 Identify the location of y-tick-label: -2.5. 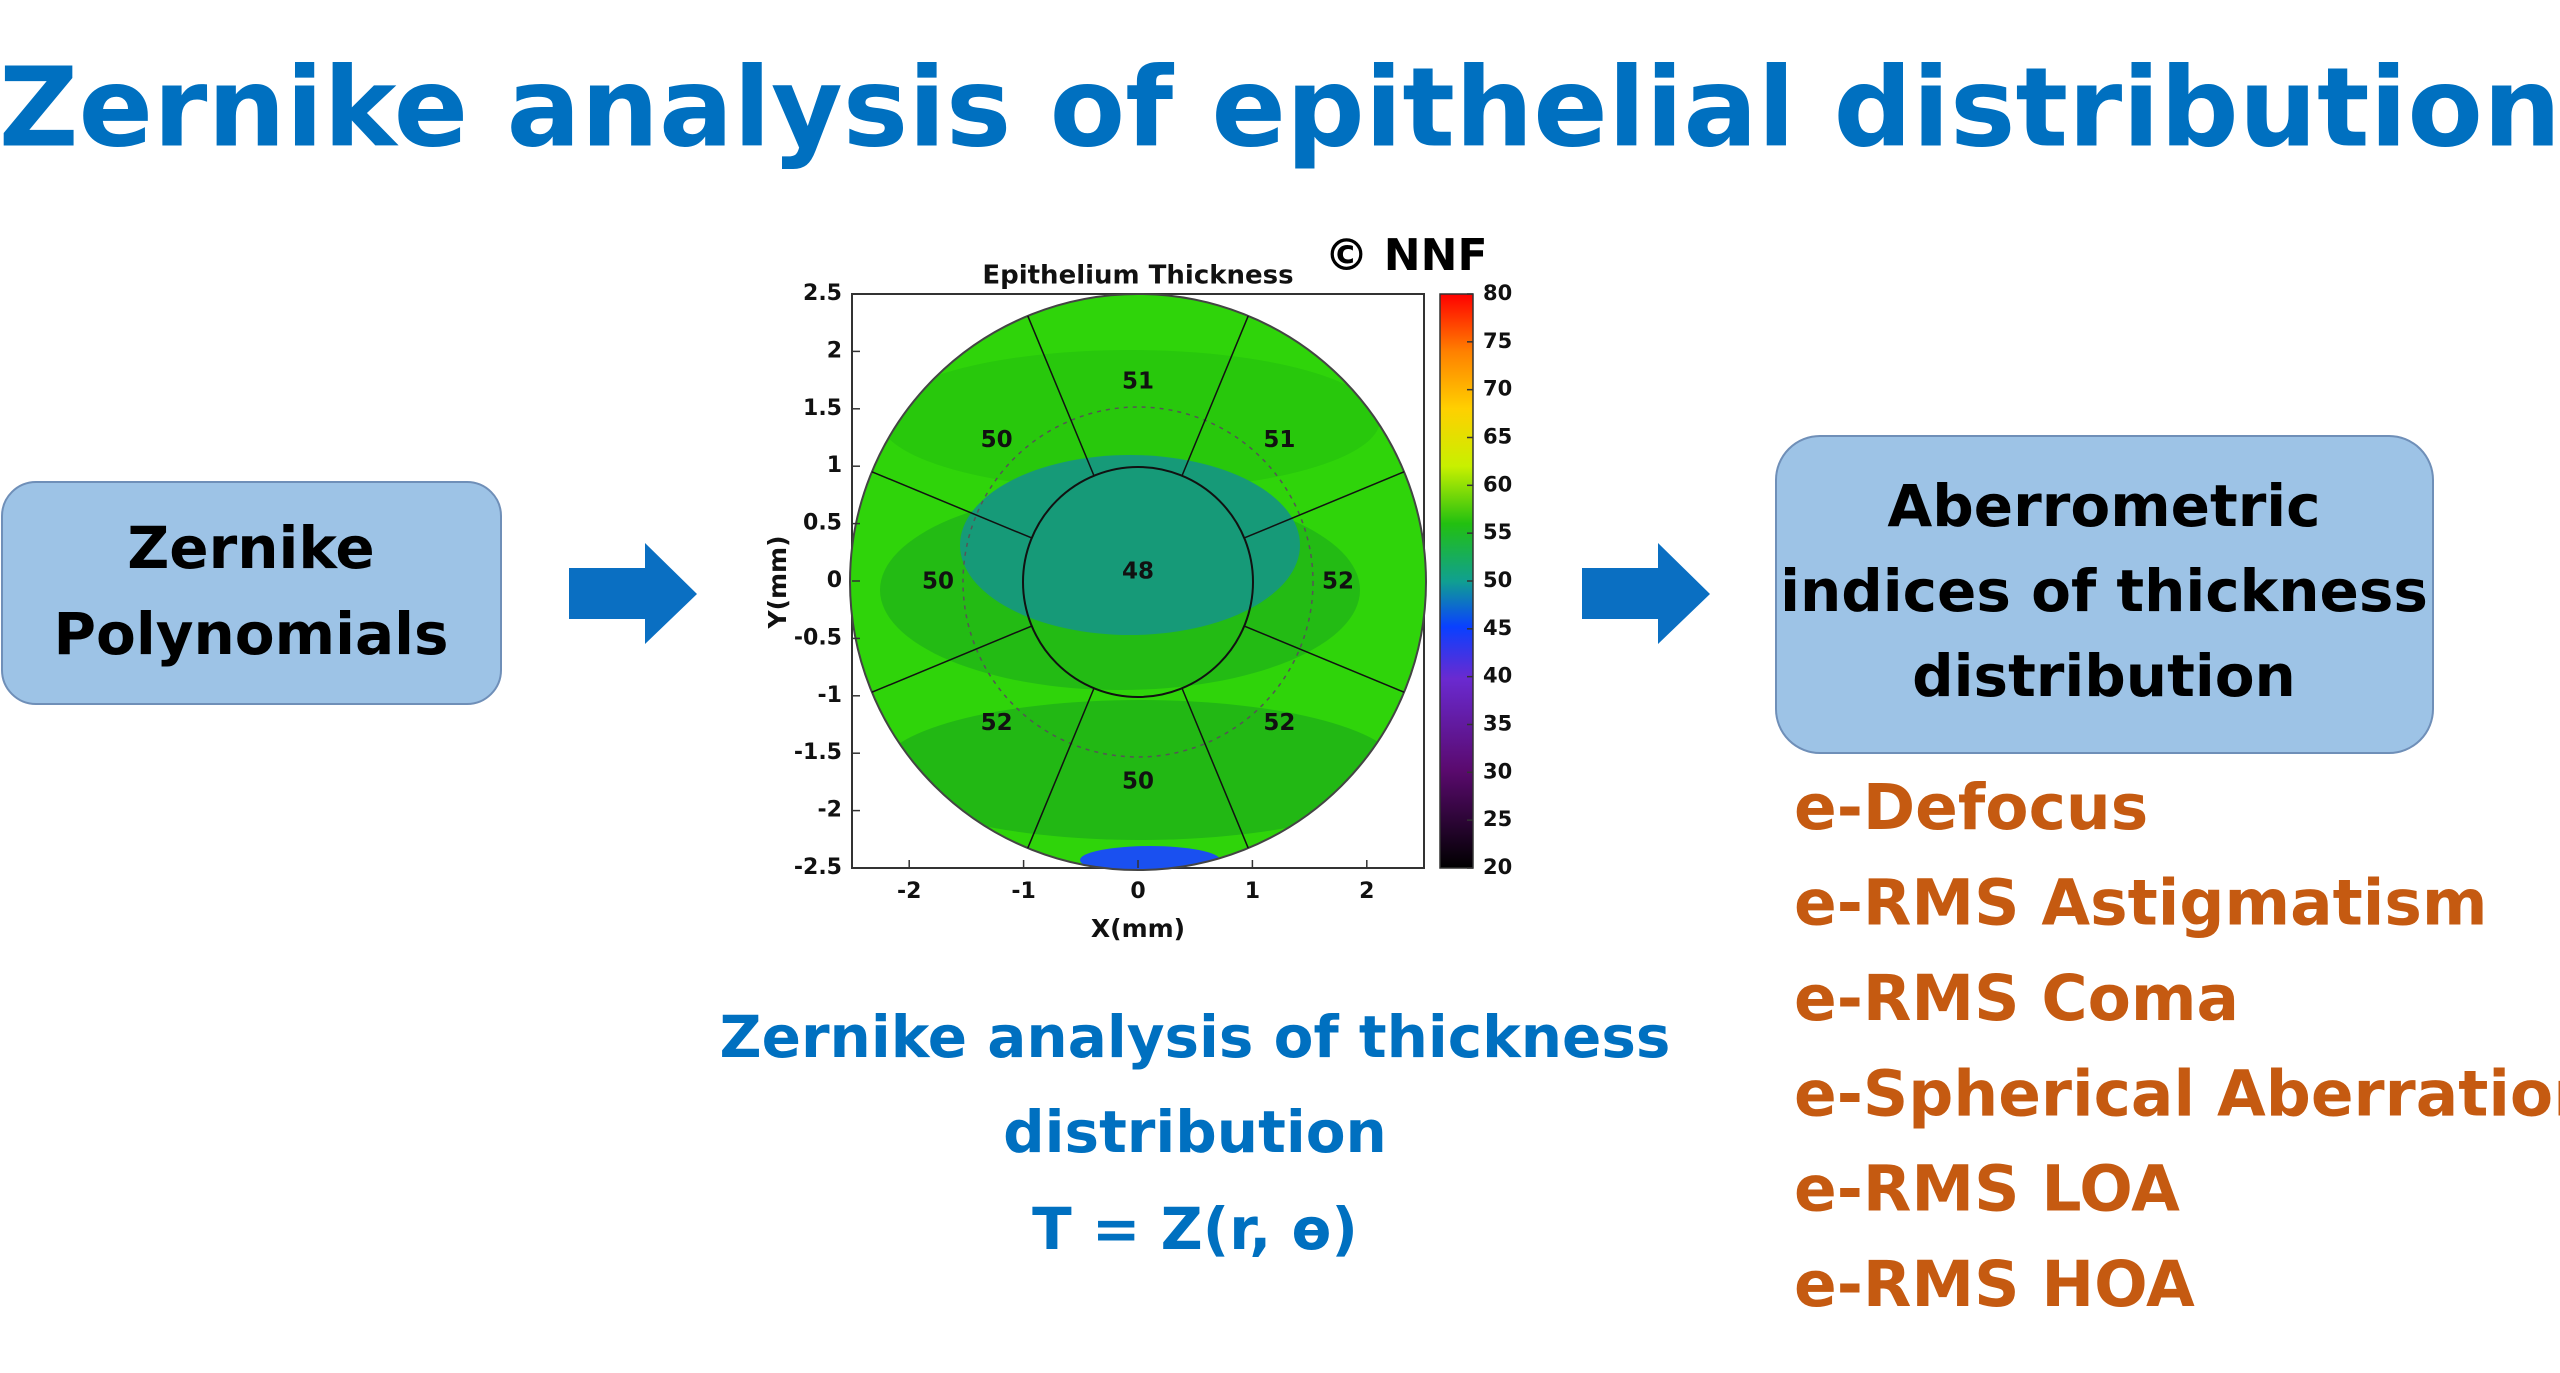
(818, 867).